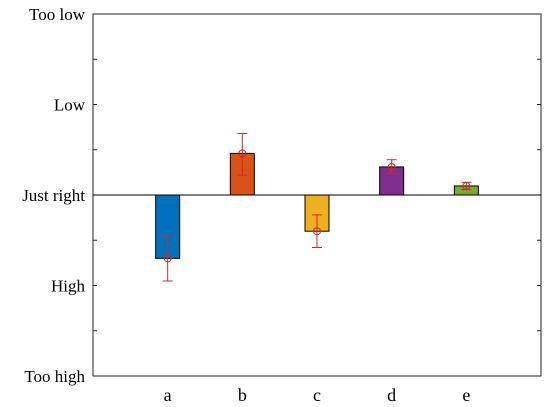  What do you see at coordinates (466, 395) in the screenshot?
I see `x-tick-label: e` at bounding box center [466, 395].